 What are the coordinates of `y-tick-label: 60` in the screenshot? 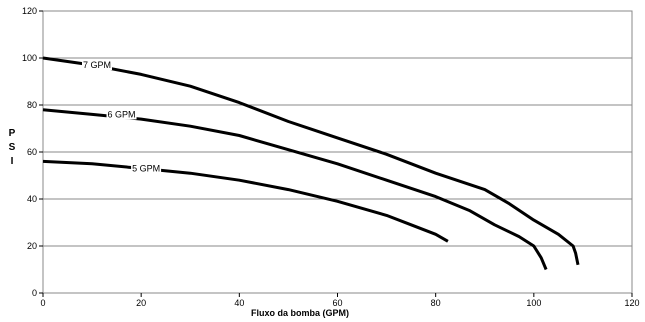 It's located at (32, 152).